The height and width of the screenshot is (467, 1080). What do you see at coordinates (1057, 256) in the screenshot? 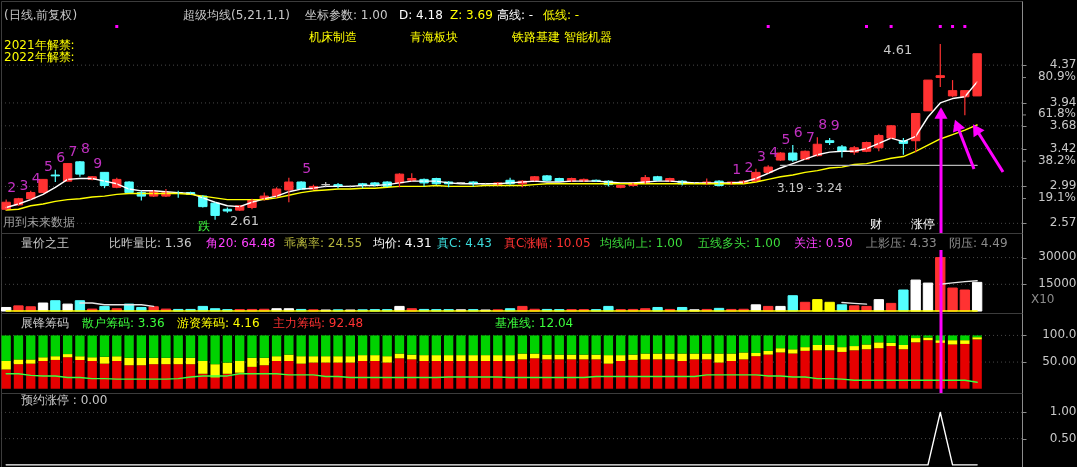
I see `y-tick-label: 30000` at bounding box center [1057, 256].